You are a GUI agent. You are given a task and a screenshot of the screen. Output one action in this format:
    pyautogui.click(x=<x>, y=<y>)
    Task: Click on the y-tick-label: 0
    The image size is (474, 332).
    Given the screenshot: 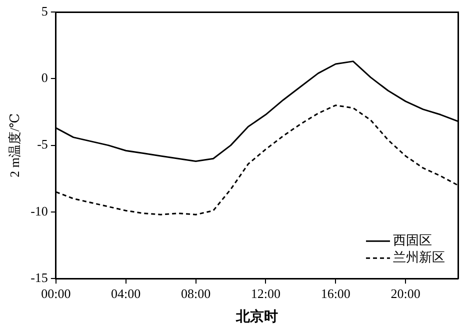 What is the action you would take?
    pyautogui.click(x=44, y=78)
    